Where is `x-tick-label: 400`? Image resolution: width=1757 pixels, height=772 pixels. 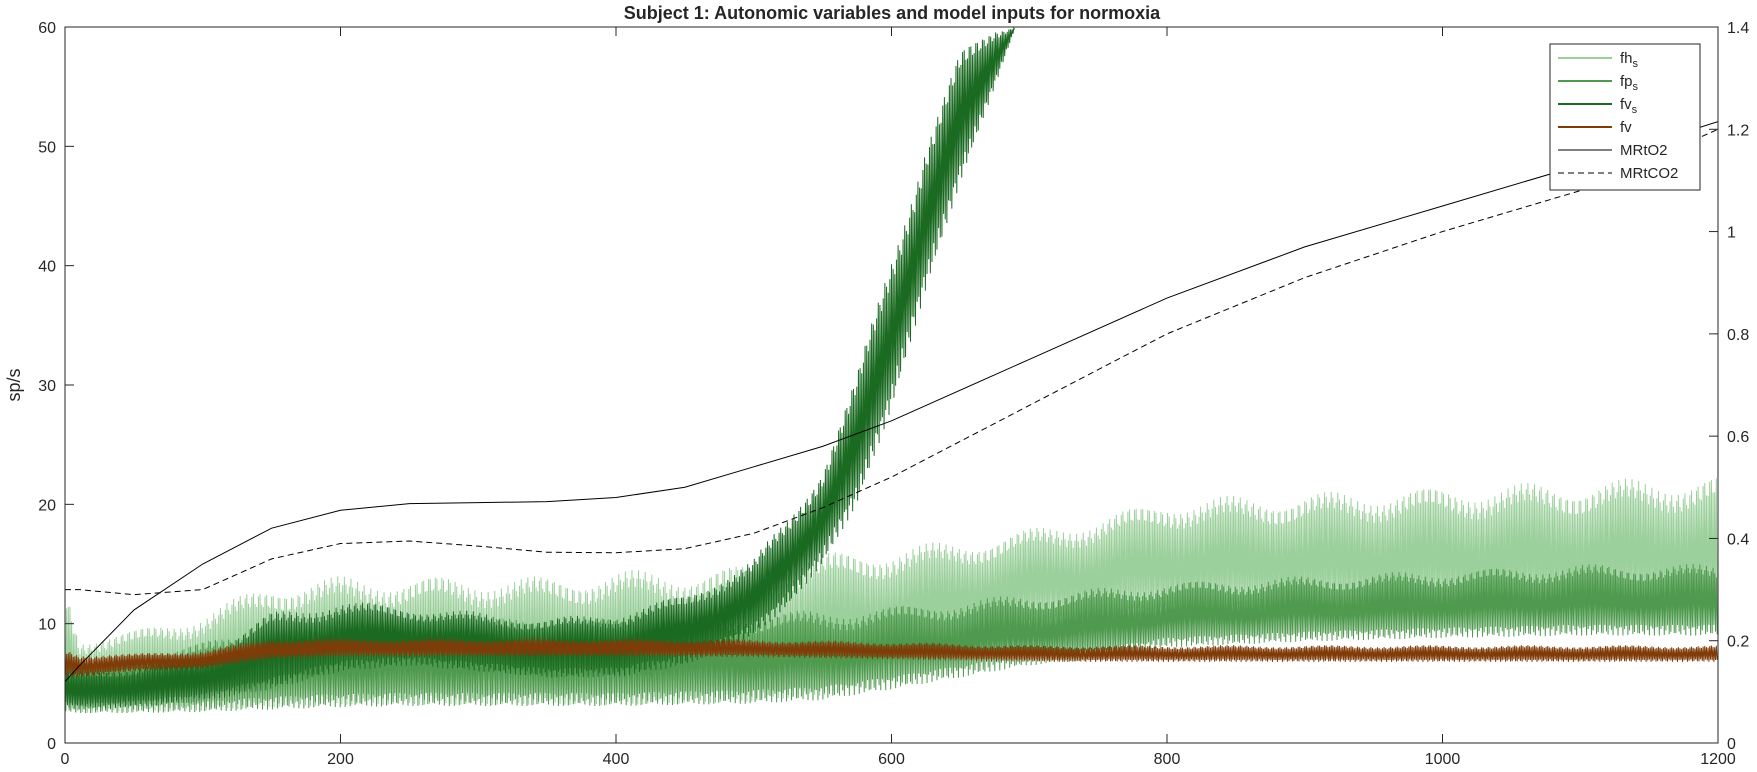
x-tick-label: 400 is located at coordinates (616, 759).